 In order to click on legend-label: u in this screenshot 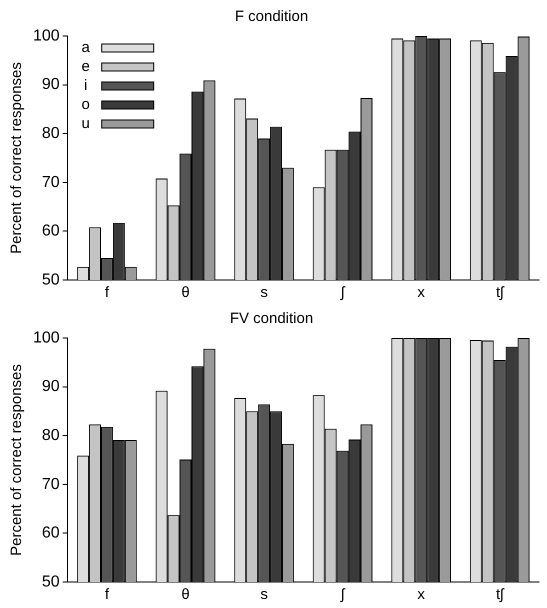, I will do `click(86, 123)`.